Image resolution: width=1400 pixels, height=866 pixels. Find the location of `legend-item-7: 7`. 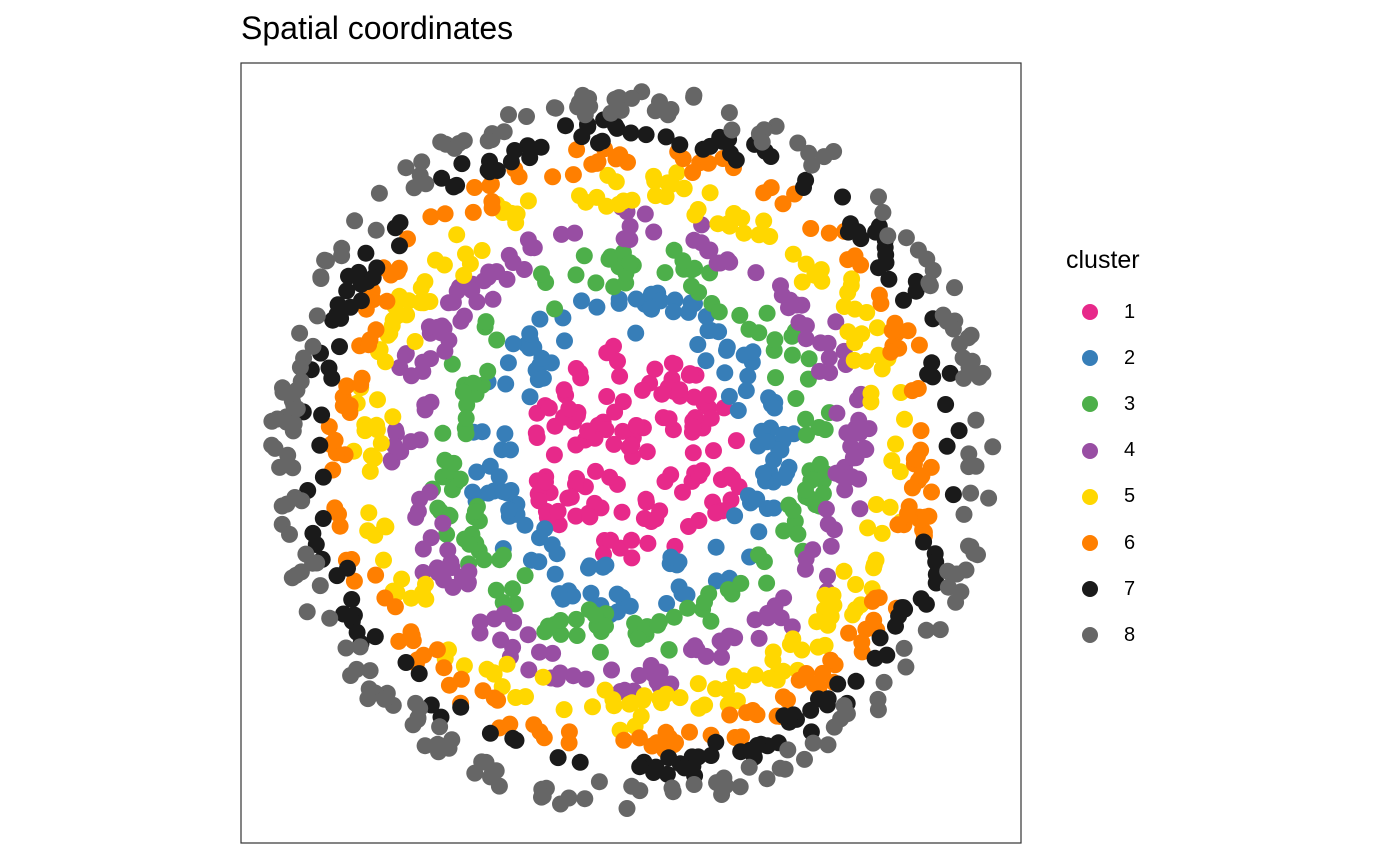

legend-item-7: 7 is located at coordinates (1103, 589).